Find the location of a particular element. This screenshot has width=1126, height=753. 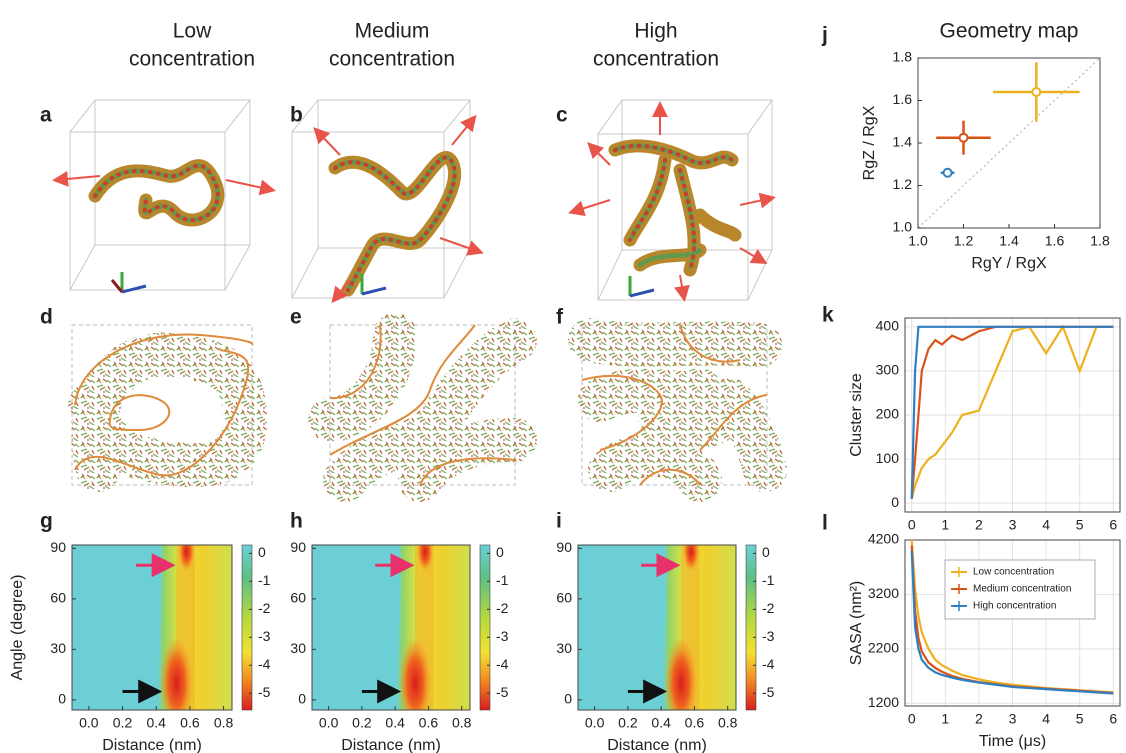

colorbar is located at coordinates (485, 627).